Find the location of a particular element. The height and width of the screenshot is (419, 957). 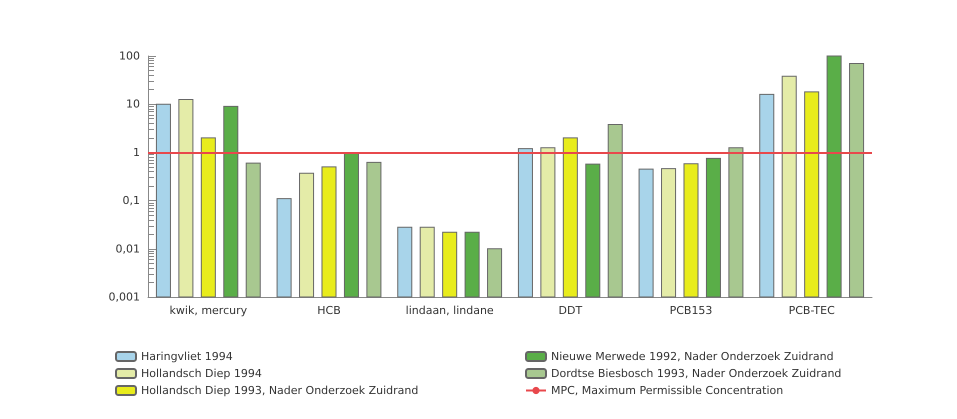

y-tick-label: 100 is located at coordinates (129, 56).